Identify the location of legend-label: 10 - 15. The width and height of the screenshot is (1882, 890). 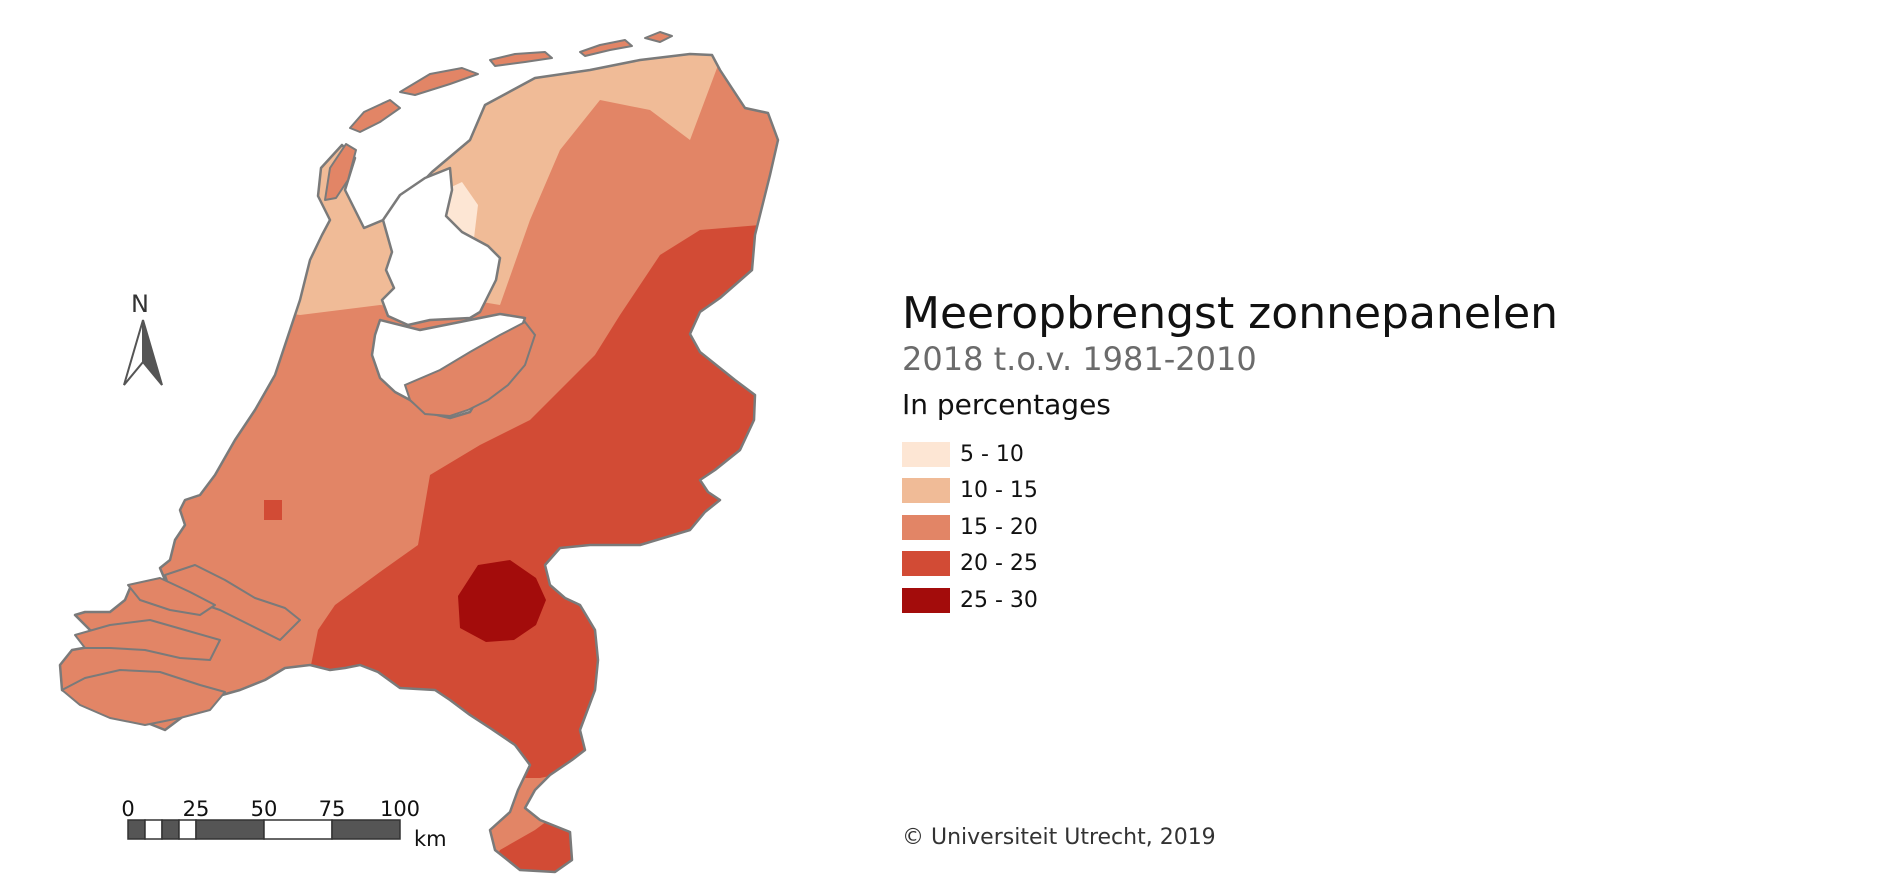
(999, 491).